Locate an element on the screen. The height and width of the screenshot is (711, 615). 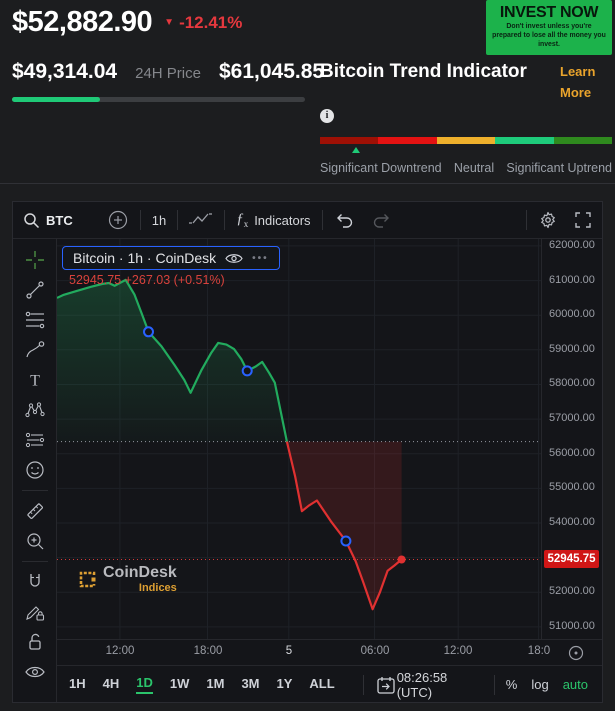
trend-label-downtrend: Significant Downtrend is located at coordinates (381, 167).